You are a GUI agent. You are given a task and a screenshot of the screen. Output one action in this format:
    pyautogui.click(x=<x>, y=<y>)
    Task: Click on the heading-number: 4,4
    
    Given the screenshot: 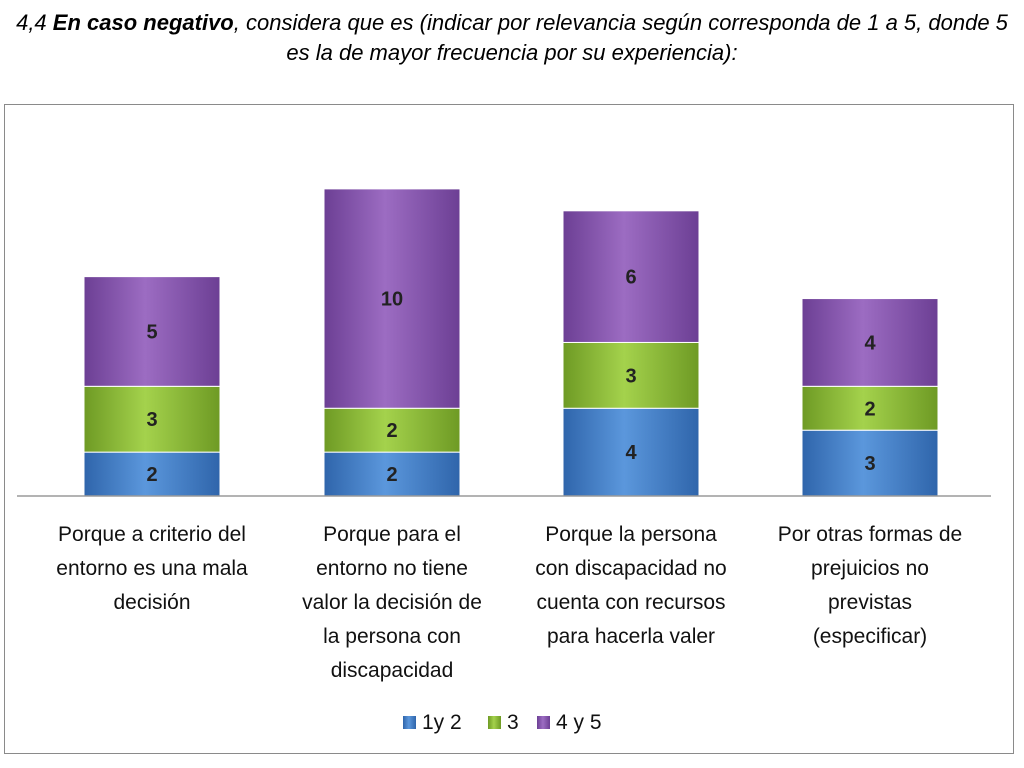 What is the action you would take?
    pyautogui.click(x=31, y=22)
    